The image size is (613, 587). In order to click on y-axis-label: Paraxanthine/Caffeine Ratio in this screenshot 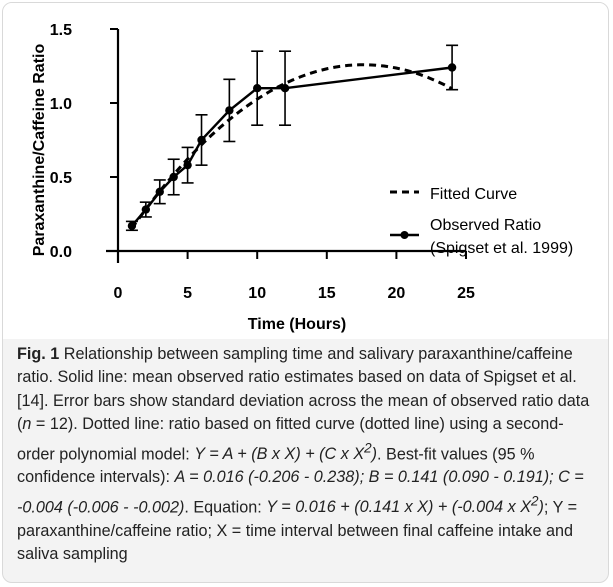, I will do `click(39, 150)`.